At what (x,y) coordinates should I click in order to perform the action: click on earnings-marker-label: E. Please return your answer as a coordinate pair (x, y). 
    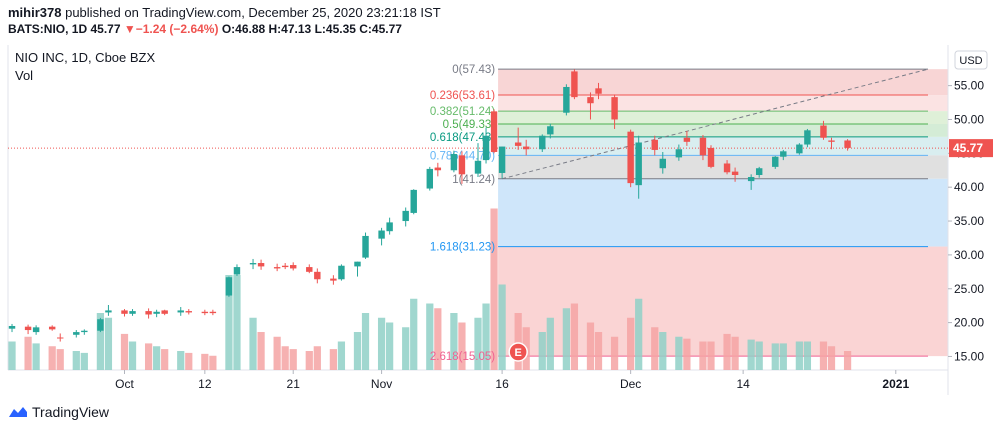
    Looking at the image, I should click on (517, 353).